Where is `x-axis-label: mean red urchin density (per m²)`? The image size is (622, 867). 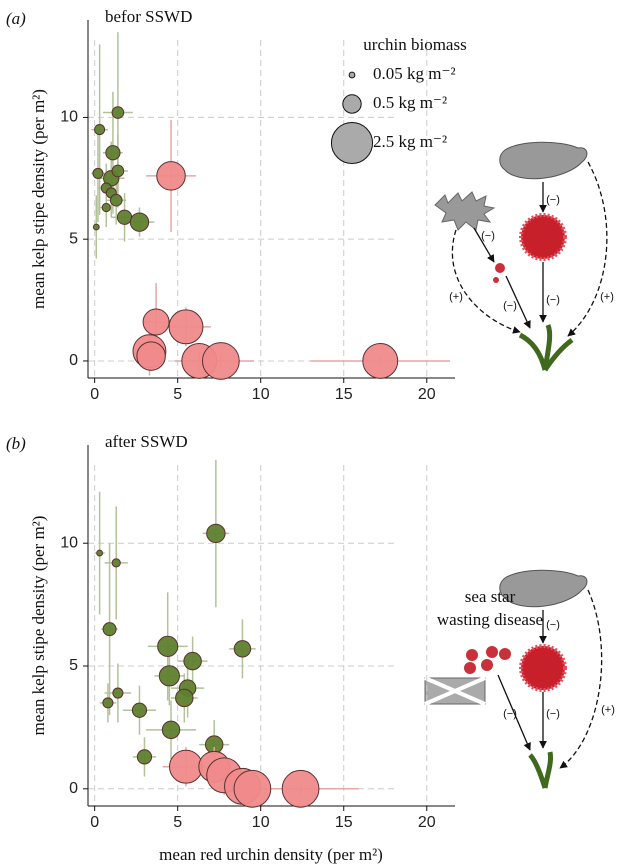
x-axis-label: mean red urchin density (per m²) is located at coordinates (271, 854).